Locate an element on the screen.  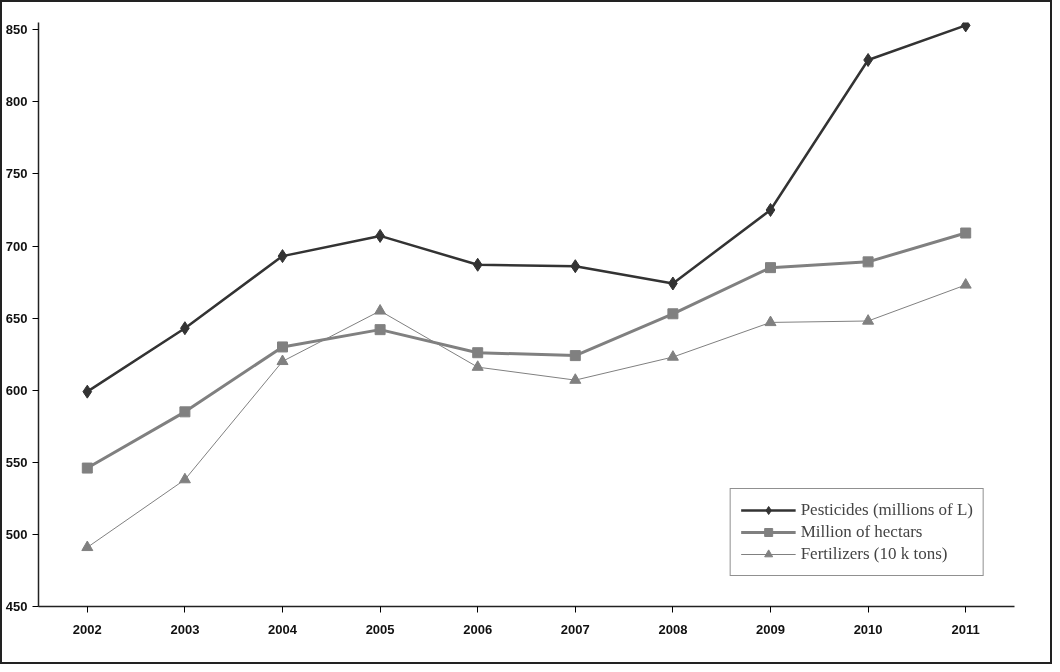
x-tick-label: 2005 is located at coordinates (380, 629).